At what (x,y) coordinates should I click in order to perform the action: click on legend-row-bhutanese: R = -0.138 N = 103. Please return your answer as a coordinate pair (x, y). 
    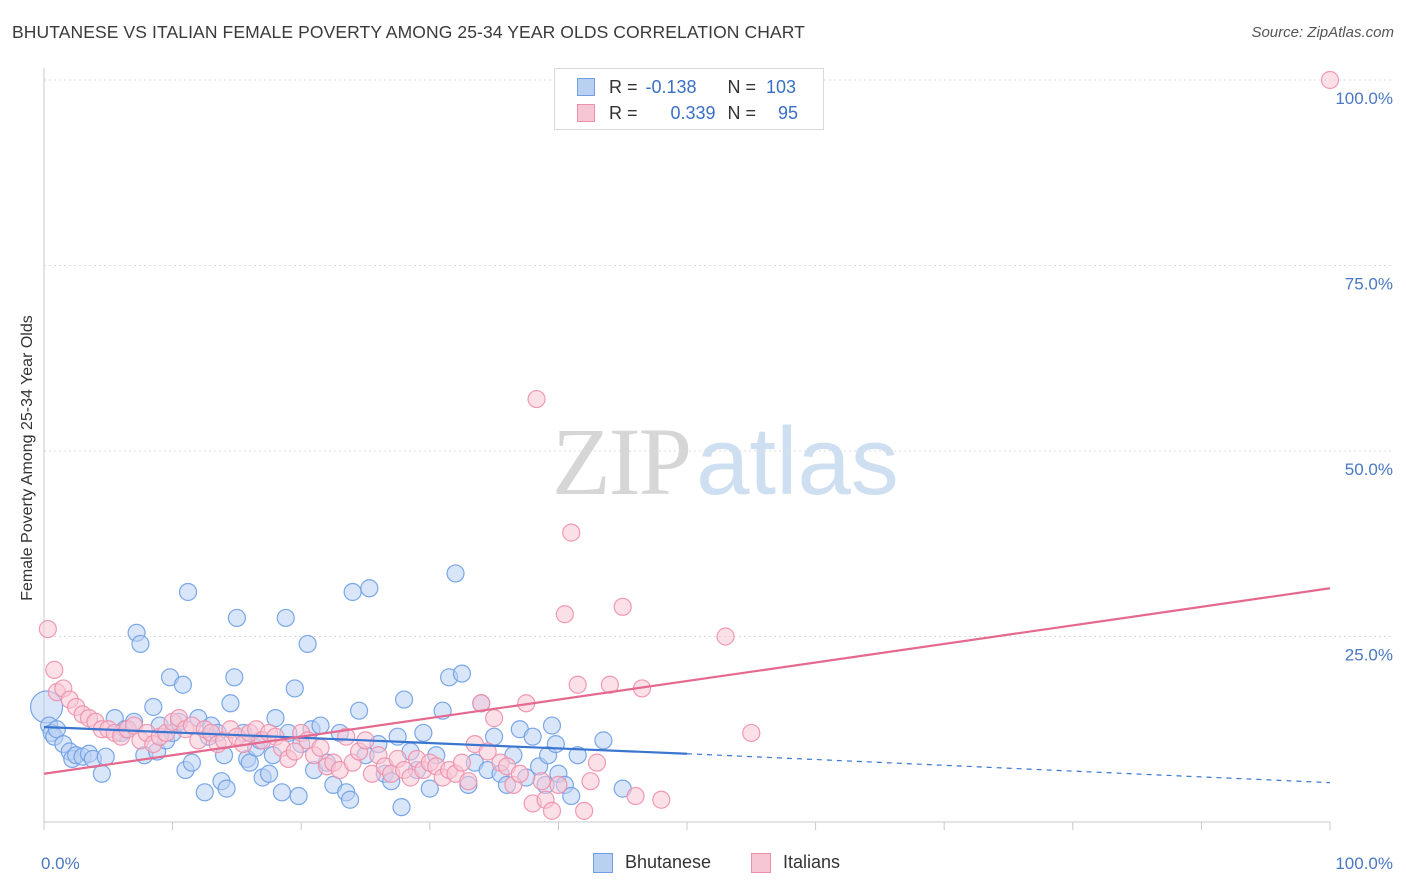
    Looking at the image, I should click on (686, 87).